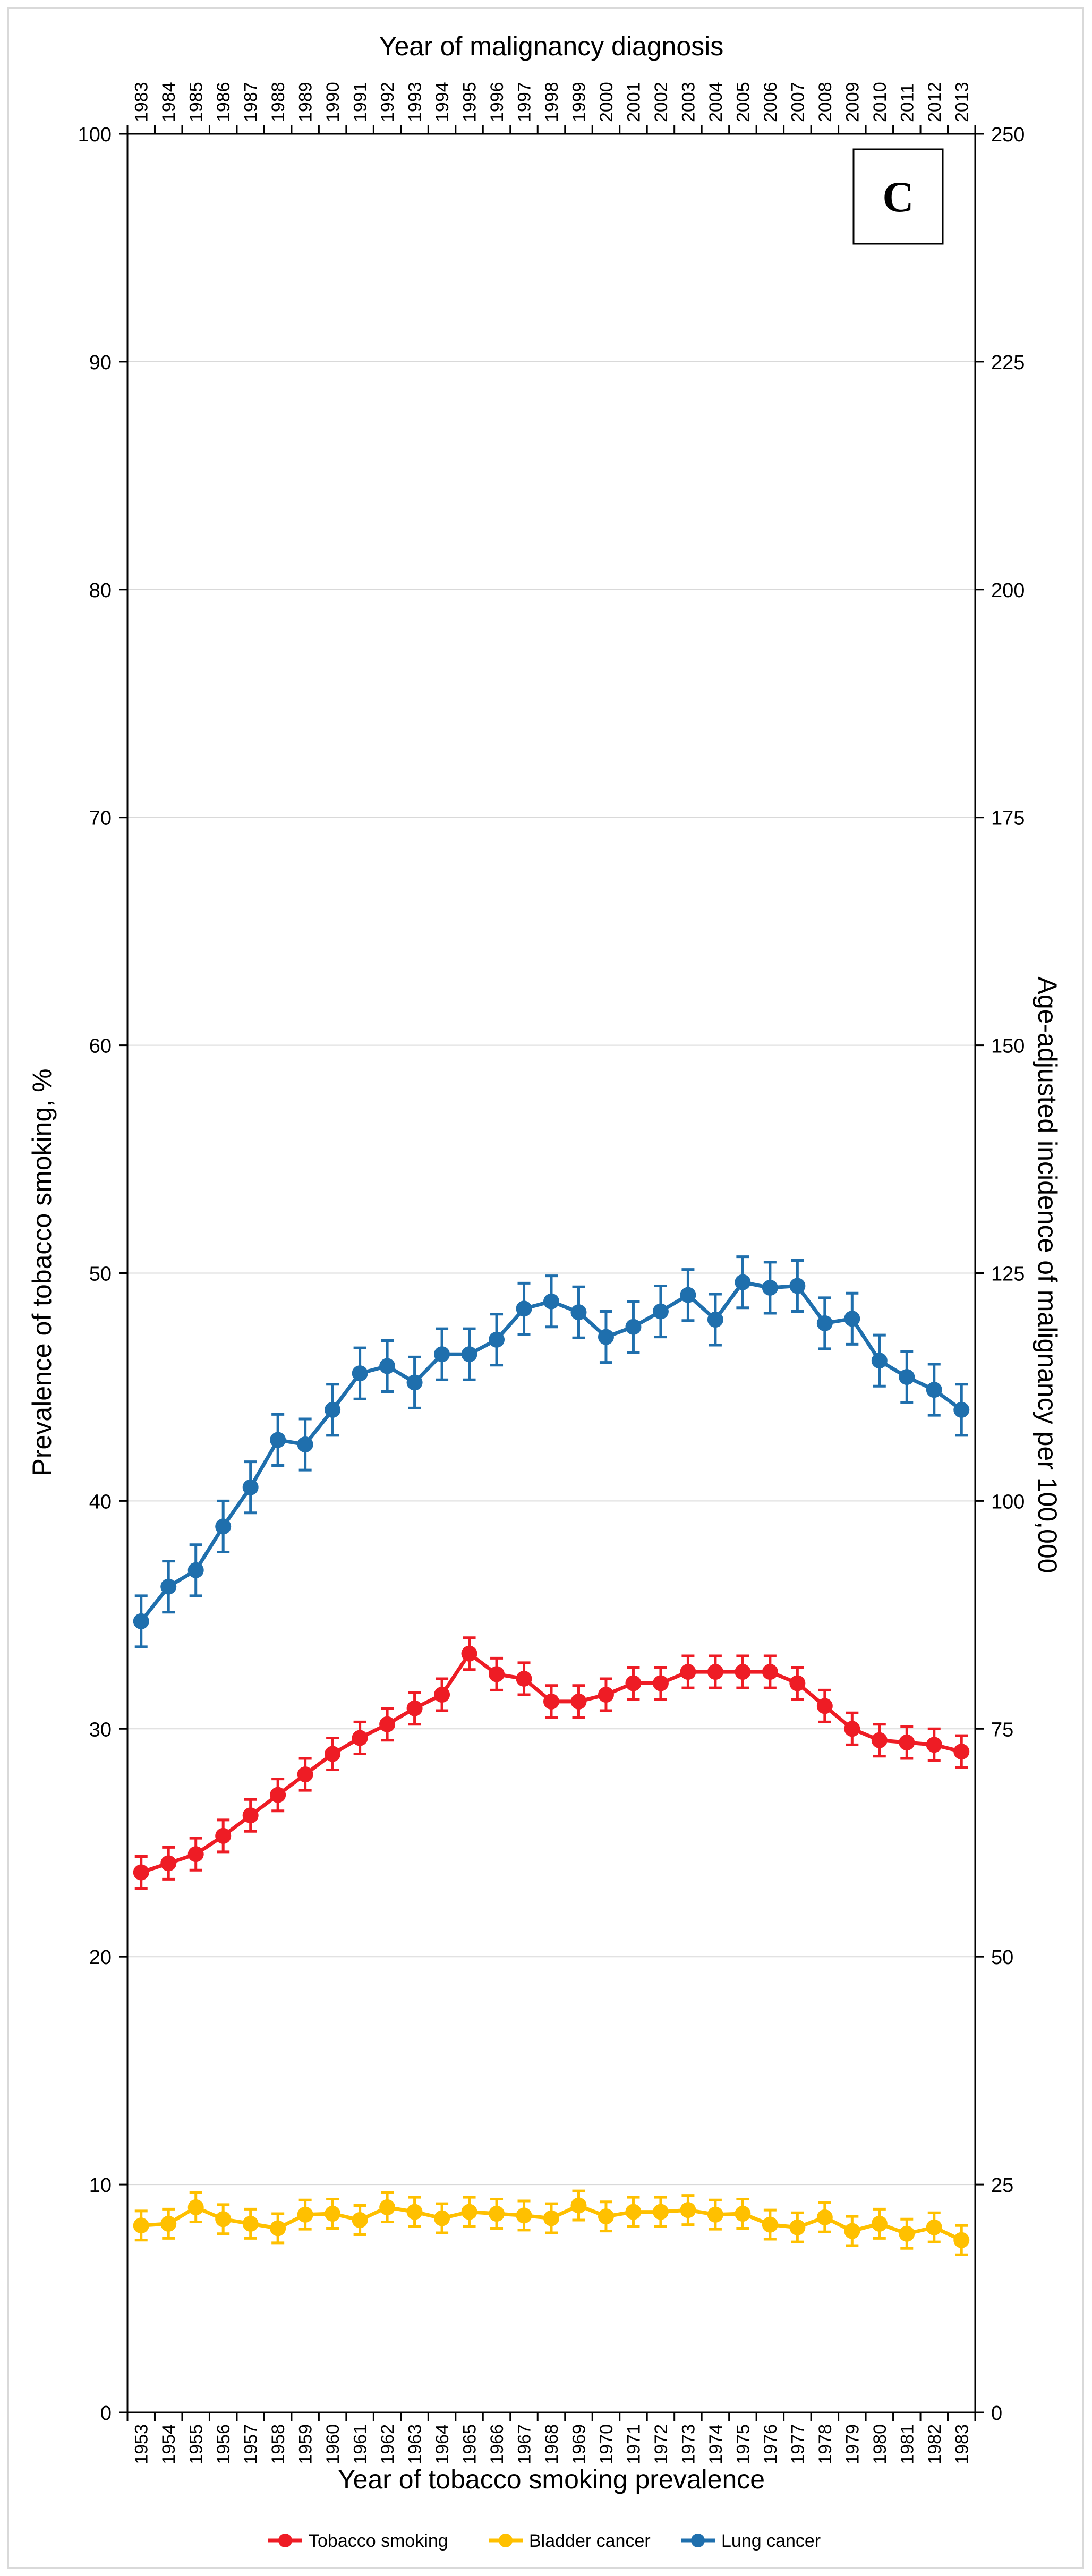 This screenshot has height=2576, width=1092. Describe the element at coordinates (771, 2541) in the screenshot. I see `legend-label-lung-cancer: Lung cancer` at that location.